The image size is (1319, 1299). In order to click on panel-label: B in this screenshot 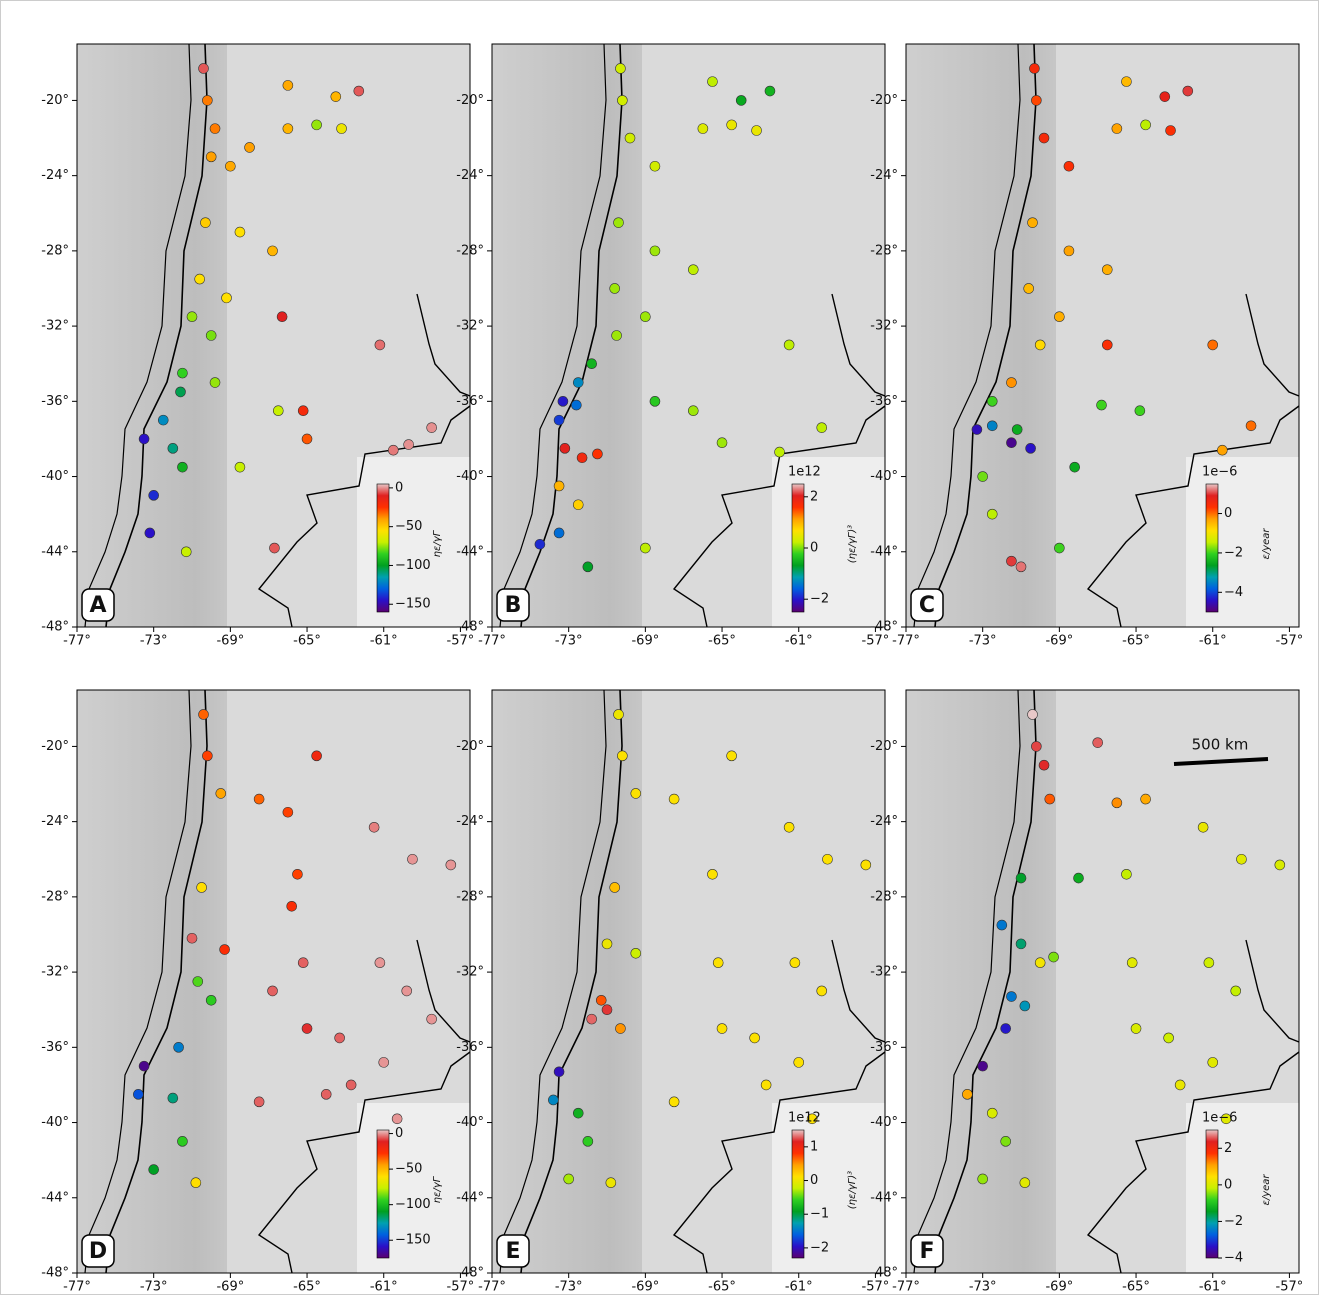, I will do `click(513, 605)`.